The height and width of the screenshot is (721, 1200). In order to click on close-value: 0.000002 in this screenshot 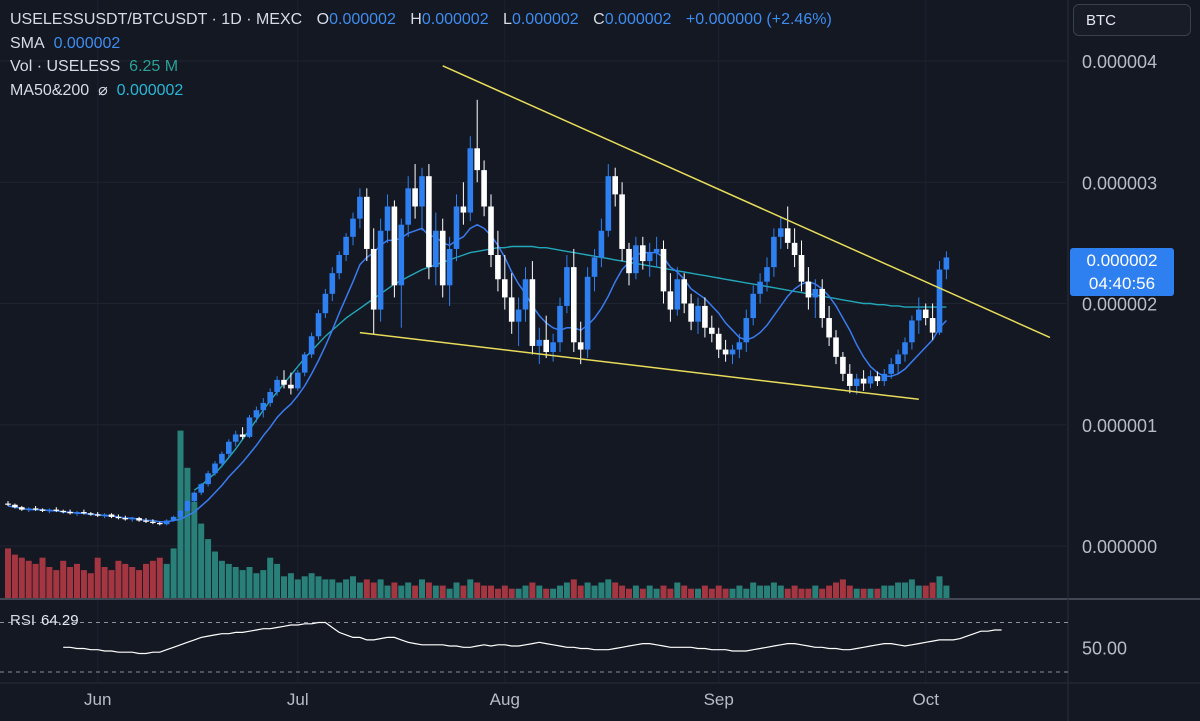, I will do `click(638, 19)`.